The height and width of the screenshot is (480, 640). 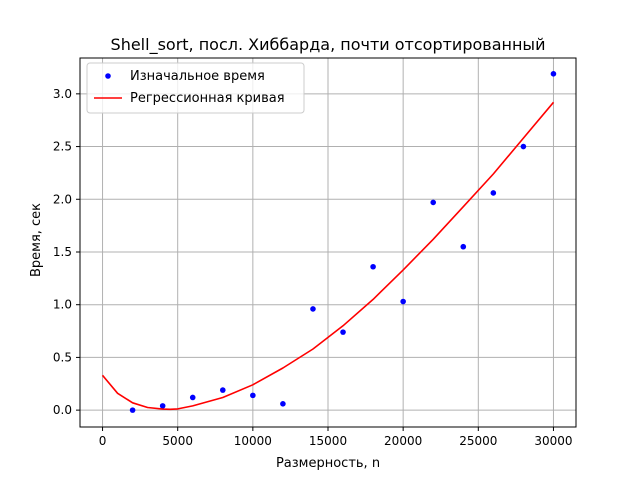 I want to click on y-tick-label: 1.5, so click(x=62, y=252).